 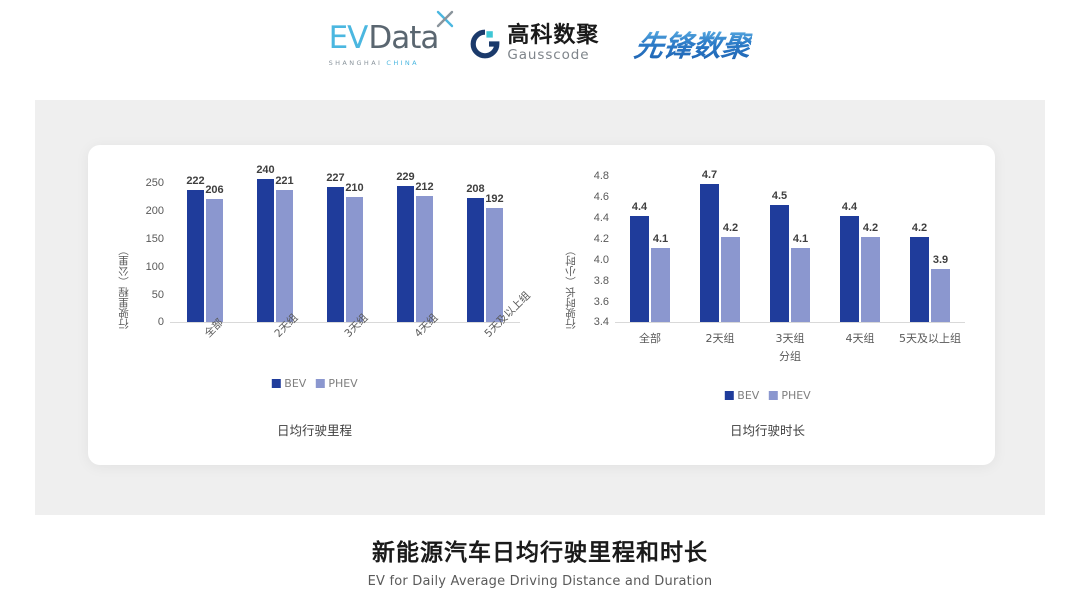 I want to click on plot-area-distance: 222 206 240 221 227 210 229 212 208 192, so click(x=345, y=243).